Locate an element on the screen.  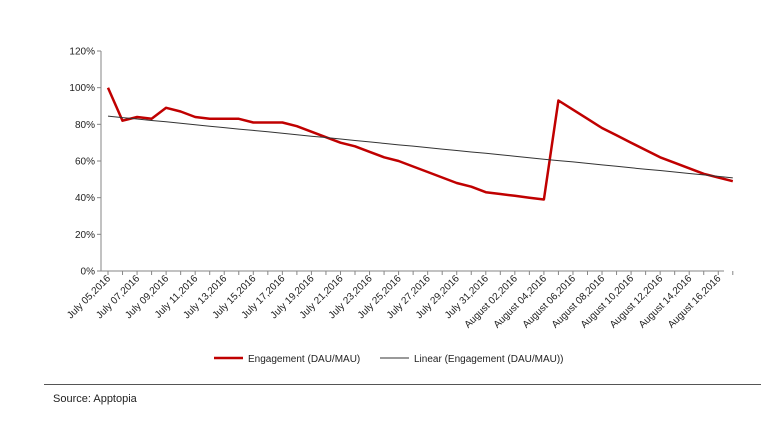
source-note: Source: Apptopia is located at coordinates (95, 399).